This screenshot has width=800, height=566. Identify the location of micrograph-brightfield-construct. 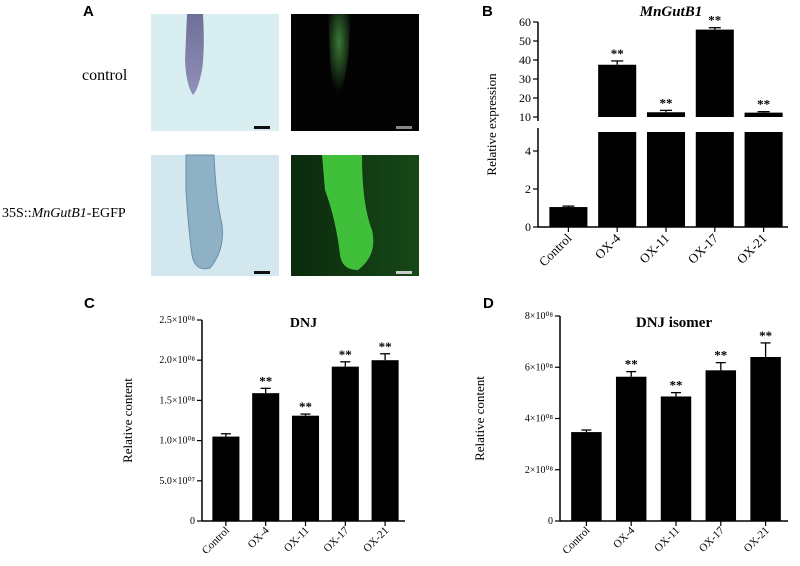
(215, 215).